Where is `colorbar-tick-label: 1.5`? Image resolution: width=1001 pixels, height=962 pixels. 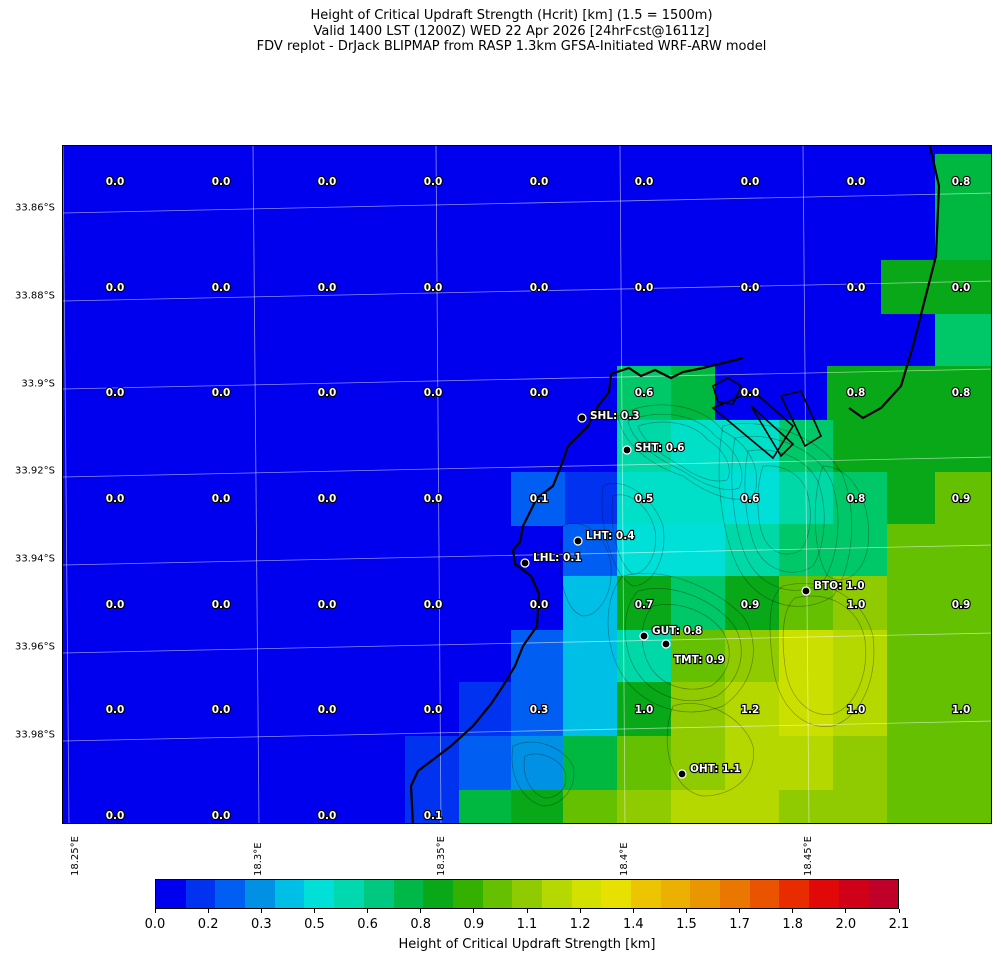 colorbar-tick-label: 1.5 is located at coordinates (686, 924).